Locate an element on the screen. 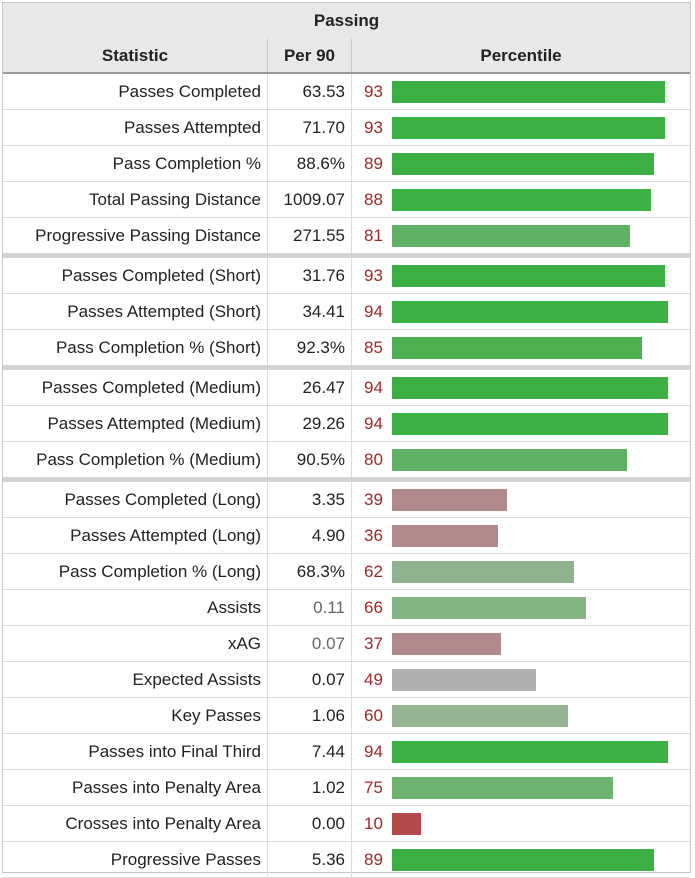 The image size is (695, 878). table-row: Passes Completed 63.53 93 is located at coordinates (346, 92).